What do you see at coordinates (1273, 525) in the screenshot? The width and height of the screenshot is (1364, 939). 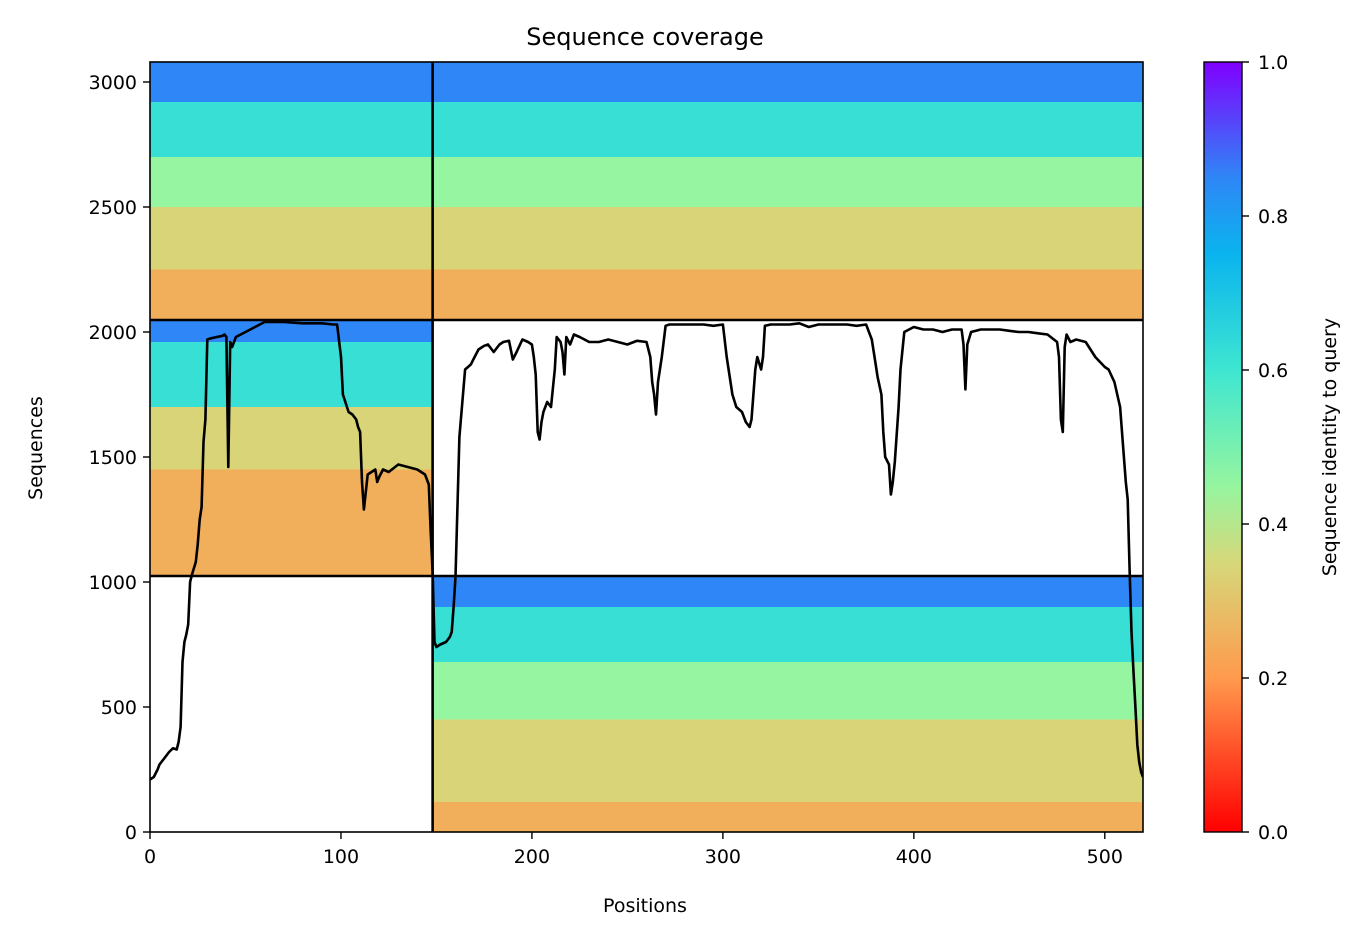 I see `colorbar-tick-label: 0.4` at bounding box center [1273, 525].